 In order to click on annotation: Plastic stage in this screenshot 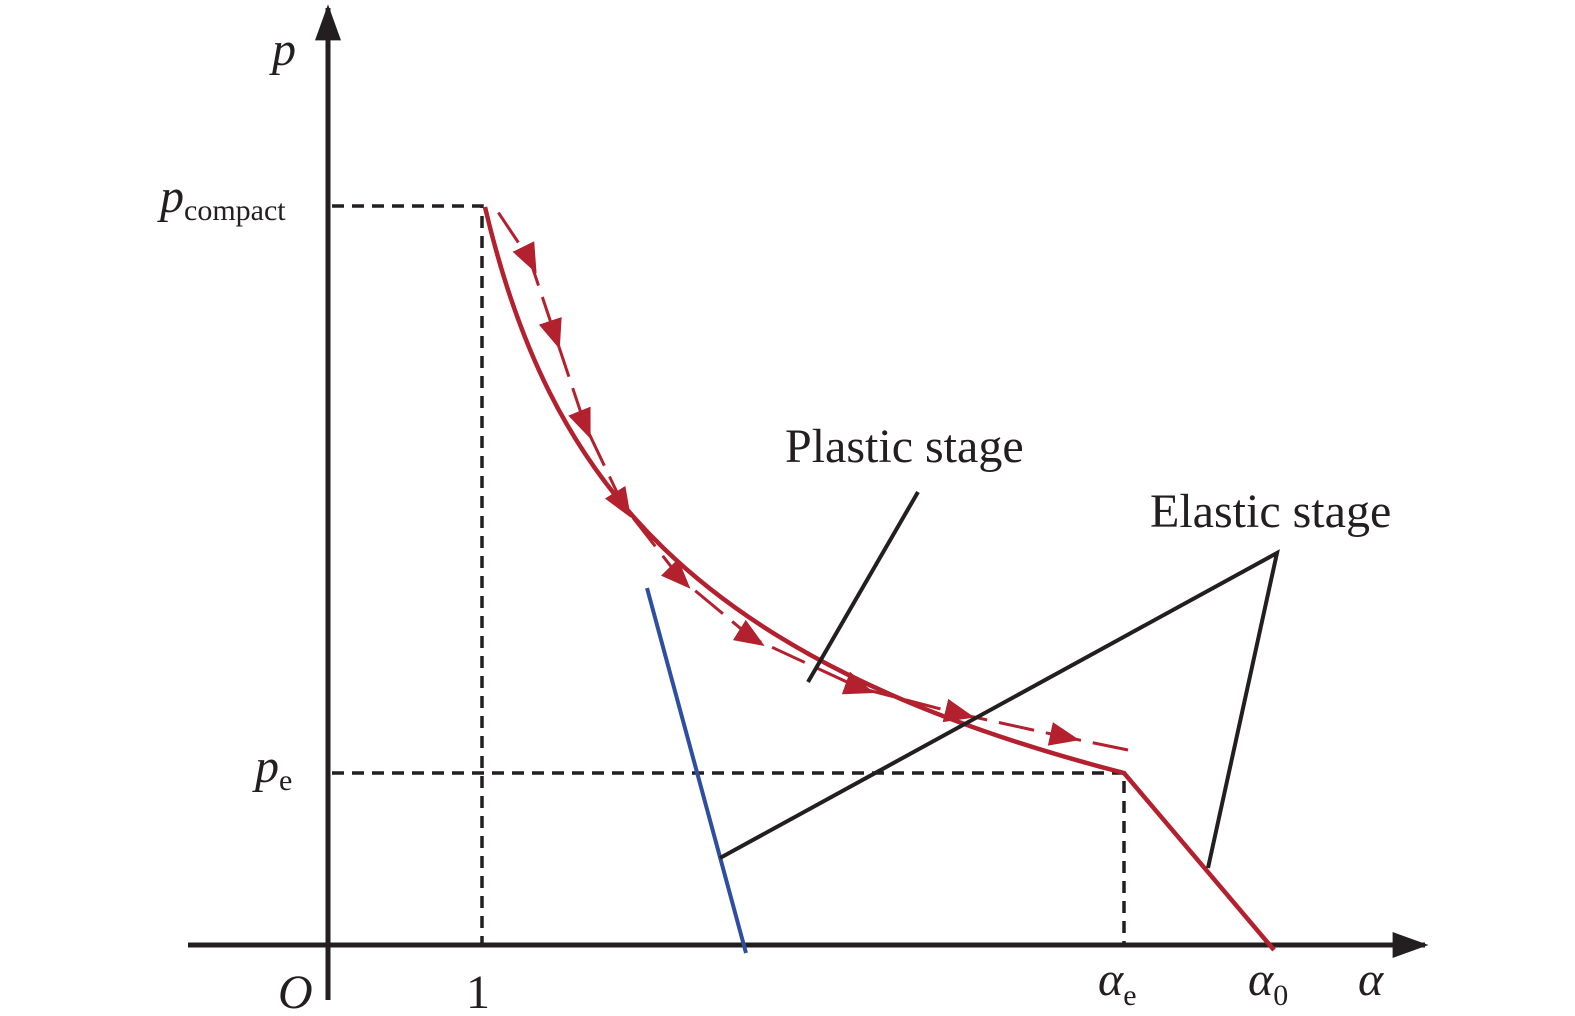, I will do `click(904, 446)`.